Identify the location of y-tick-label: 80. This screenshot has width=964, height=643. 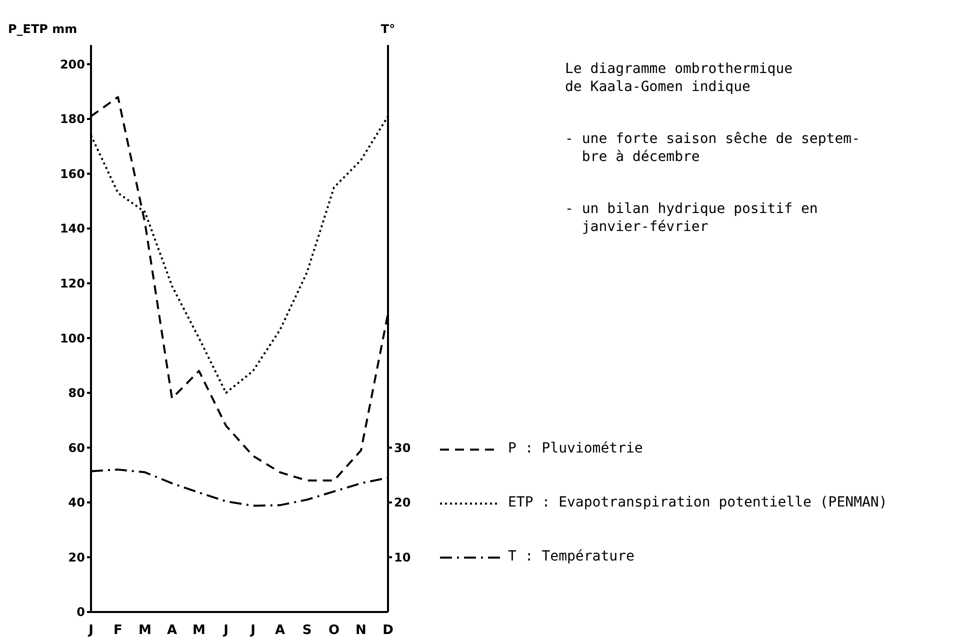
(76, 393).